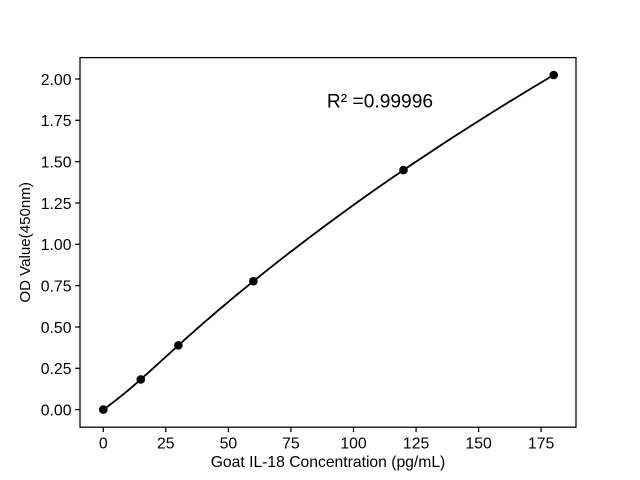 The image size is (640, 480). I want to click on svg-text: 0.00, so click(56, 410).